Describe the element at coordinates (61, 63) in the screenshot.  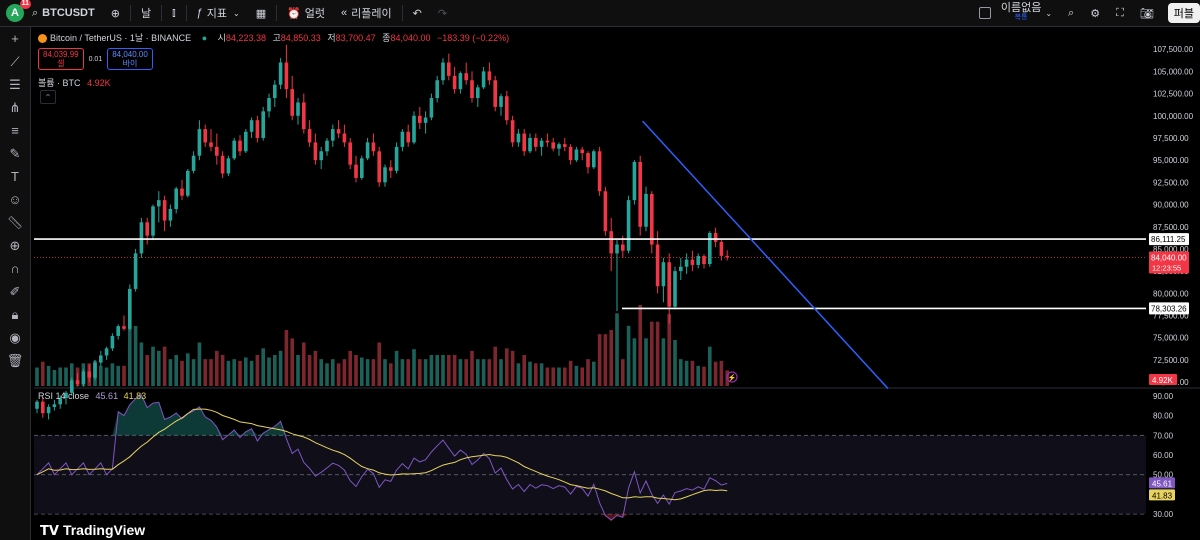
I see `sell-label: 셀` at that location.